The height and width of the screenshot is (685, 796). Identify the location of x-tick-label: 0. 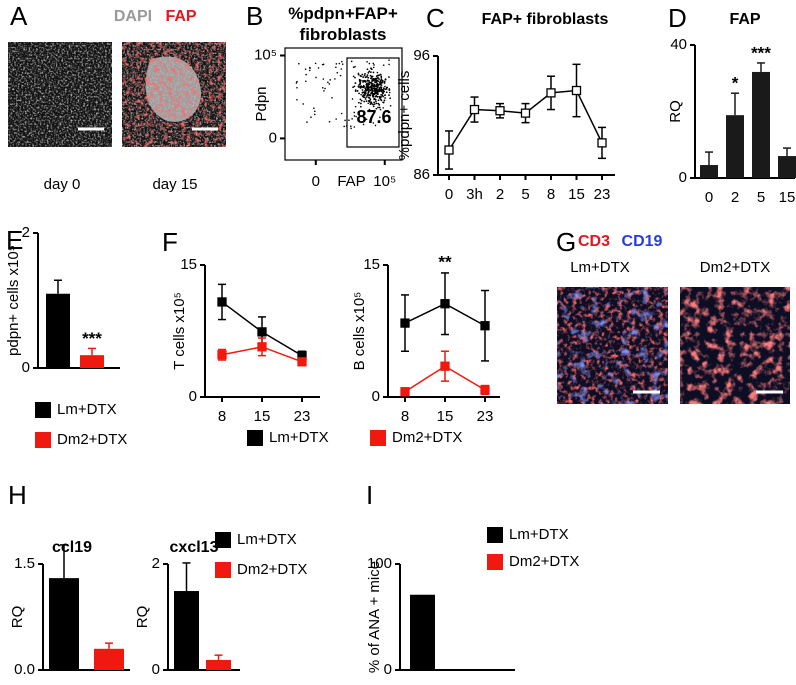
(449, 194).